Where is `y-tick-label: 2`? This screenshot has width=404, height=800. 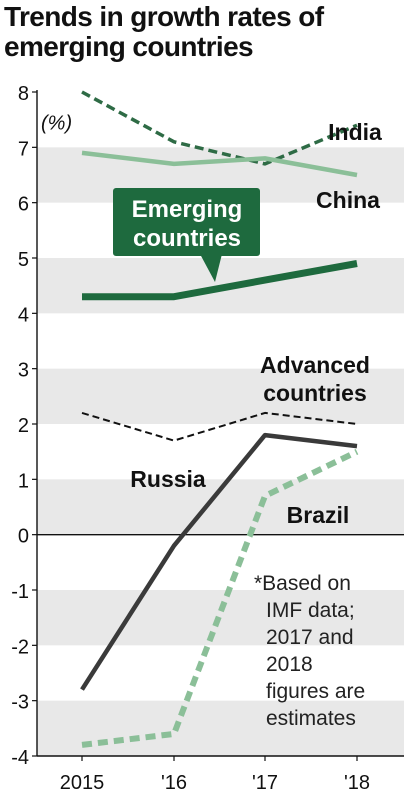
y-tick-label: 2 is located at coordinates (23, 426).